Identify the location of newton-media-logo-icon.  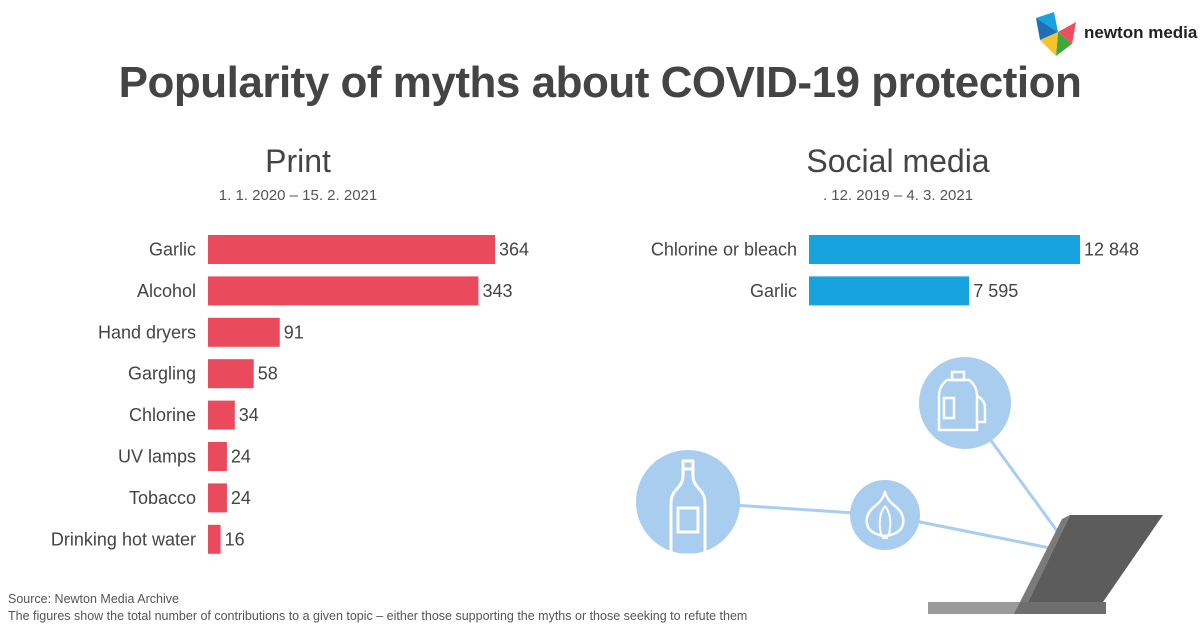
(1056, 34).